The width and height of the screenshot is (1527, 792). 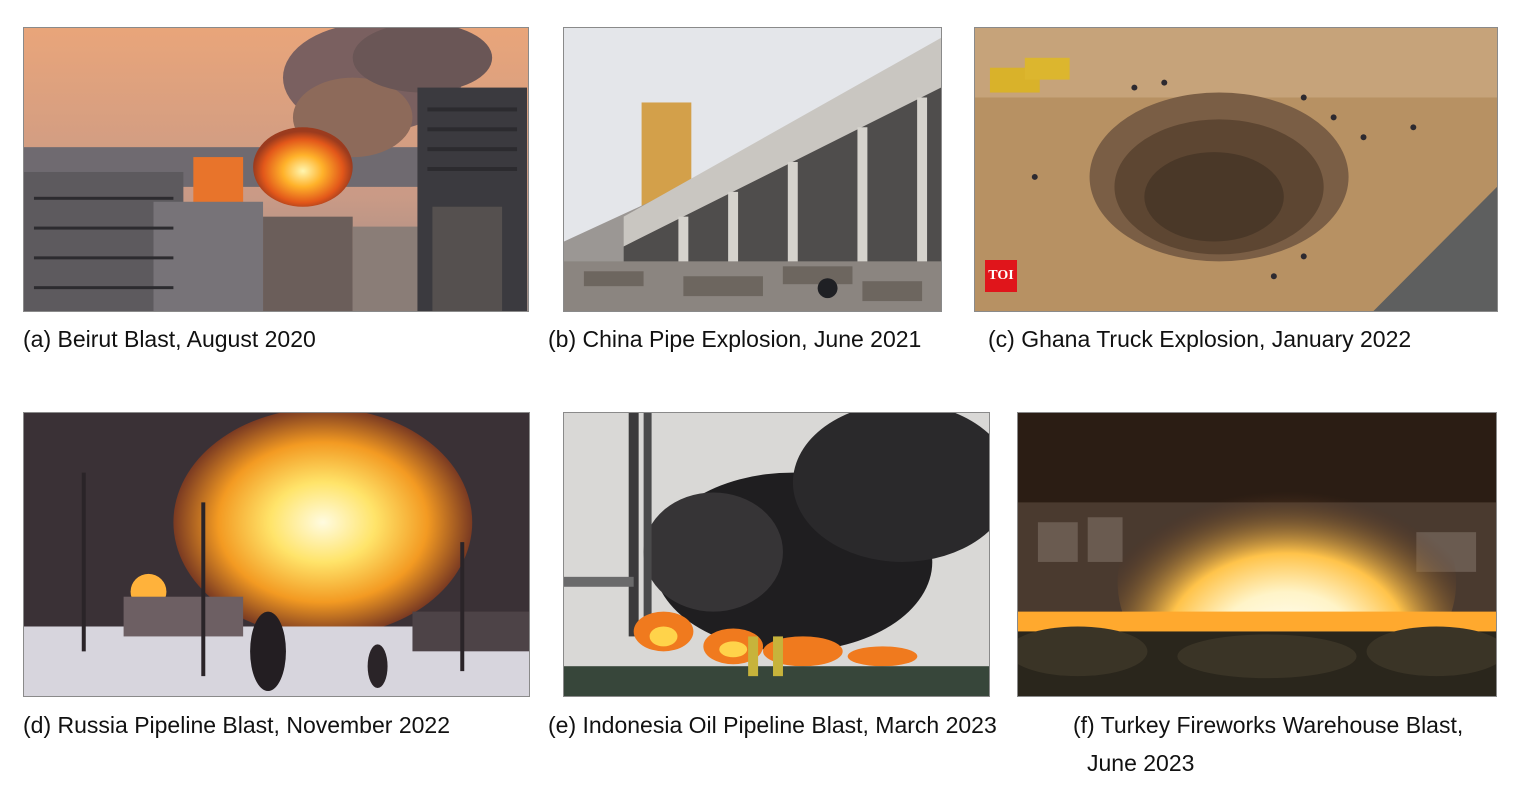 I want to click on caption-beirut: (a) Beirut Blast, August 2020, so click(x=169, y=339).